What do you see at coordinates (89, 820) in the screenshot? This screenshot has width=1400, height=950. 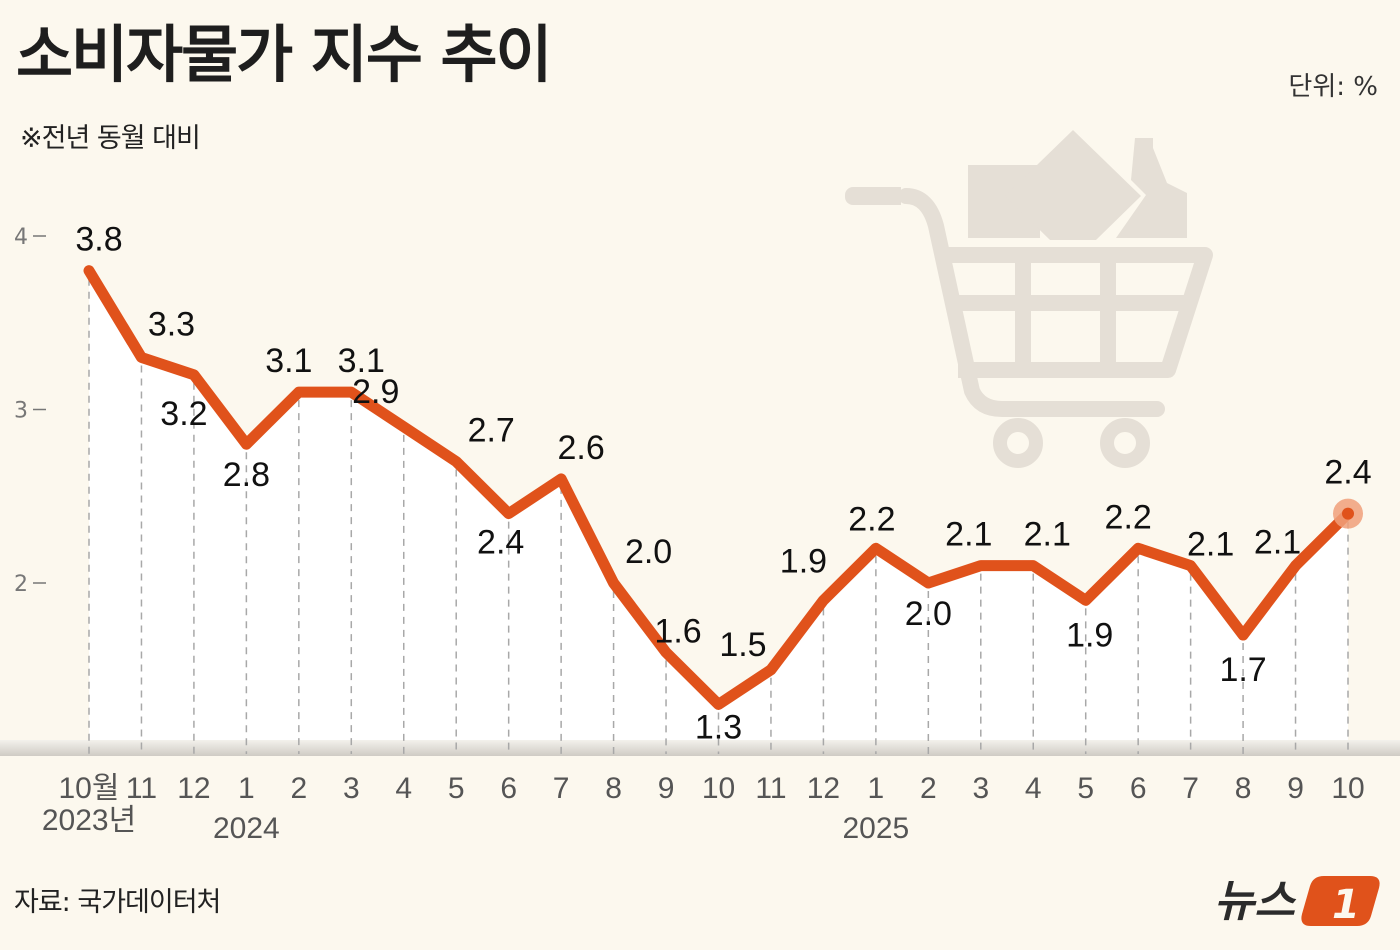 I see `year-label: 2023년` at bounding box center [89, 820].